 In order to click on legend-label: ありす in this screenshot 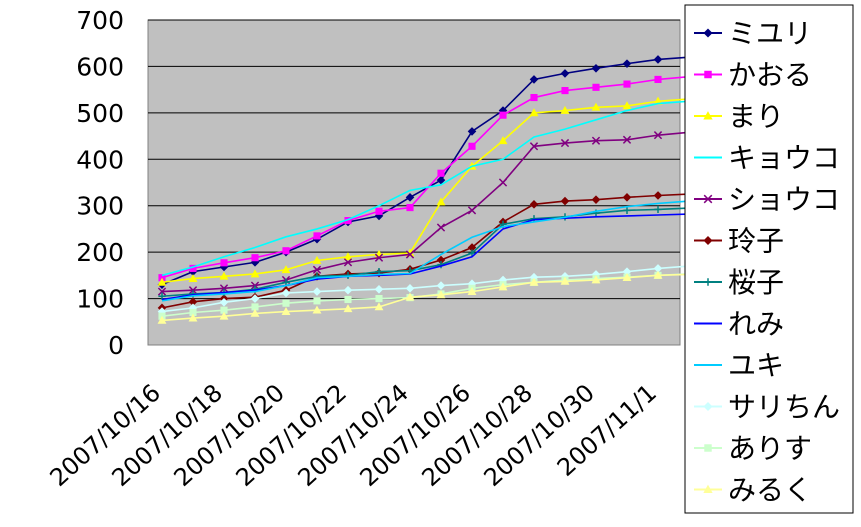, I will do `click(770, 448)`.